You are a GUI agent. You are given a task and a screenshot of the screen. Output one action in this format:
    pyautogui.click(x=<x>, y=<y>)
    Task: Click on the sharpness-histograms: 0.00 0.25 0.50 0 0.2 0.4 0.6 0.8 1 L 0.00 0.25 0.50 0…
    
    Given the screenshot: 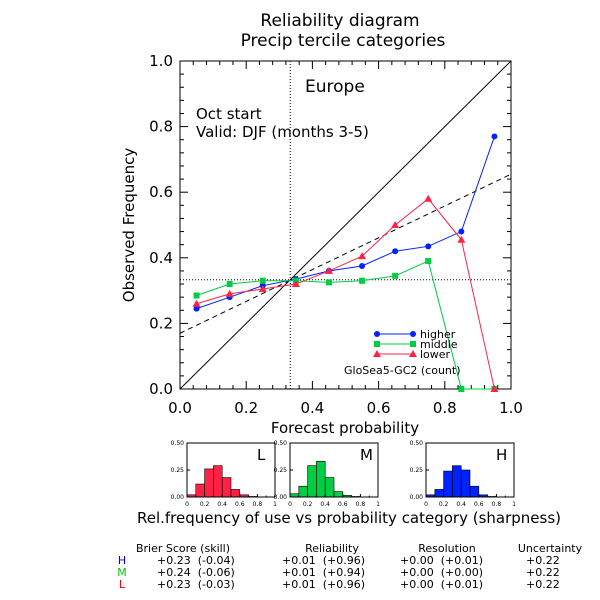 What is the action you would take?
    pyautogui.click(x=343, y=474)
    